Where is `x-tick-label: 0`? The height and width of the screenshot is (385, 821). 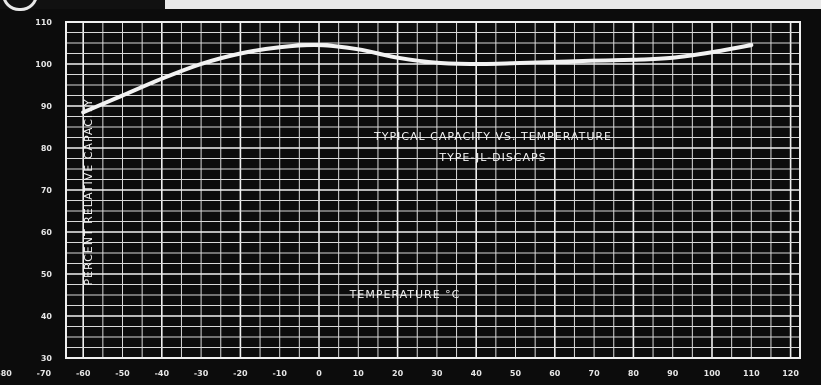 x-tick-label: 0 is located at coordinates (319, 373).